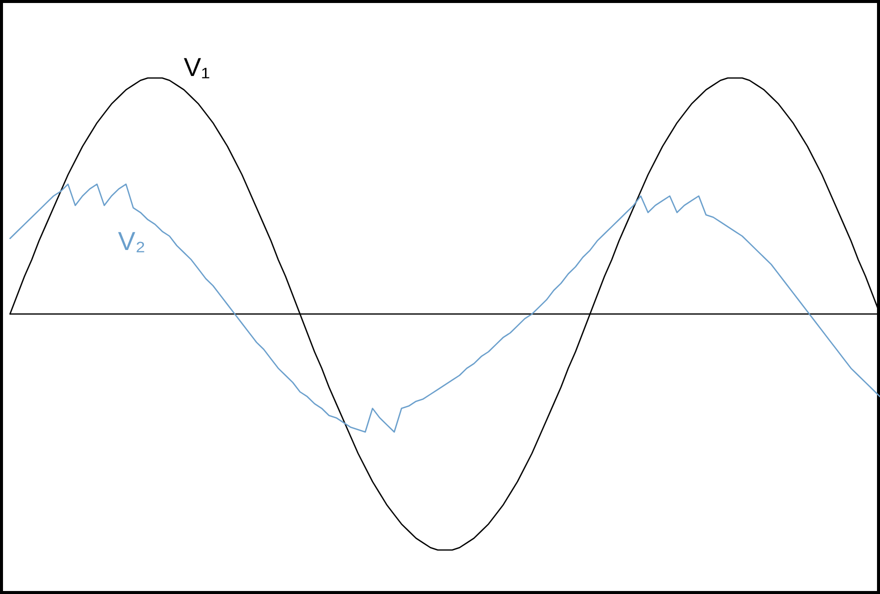 This screenshot has height=594, width=880. I want to click on series-label: V₂, so click(132, 241).